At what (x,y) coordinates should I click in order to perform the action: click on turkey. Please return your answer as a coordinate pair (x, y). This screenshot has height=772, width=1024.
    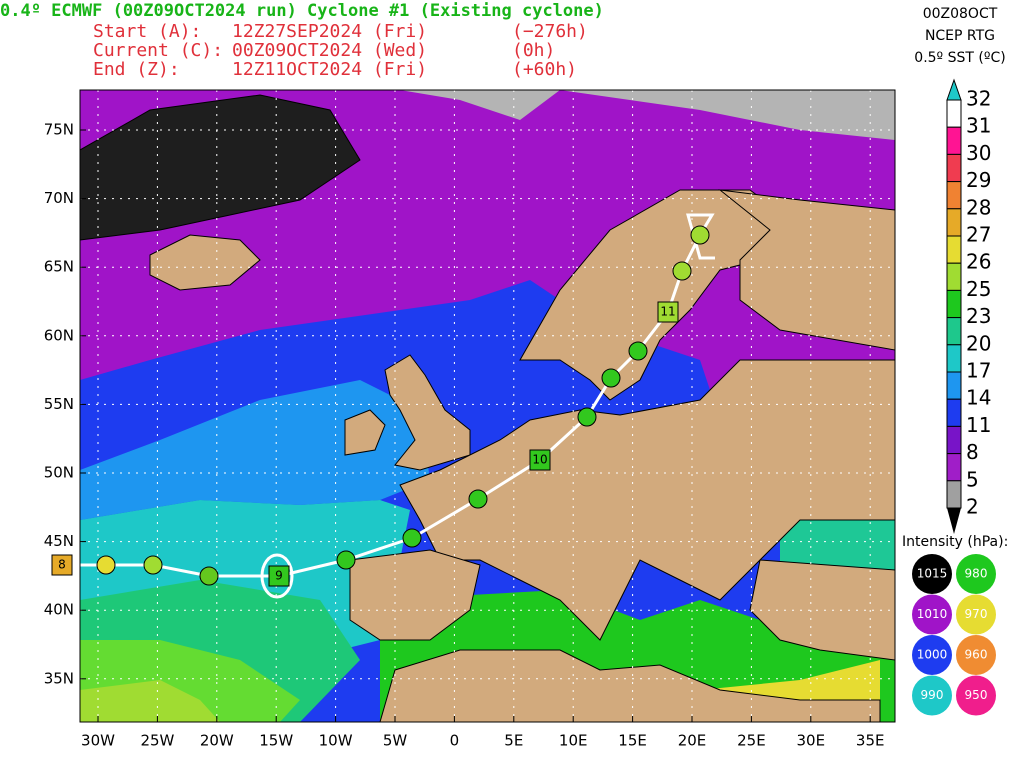
    Looking at the image, I should click on (822, 610).